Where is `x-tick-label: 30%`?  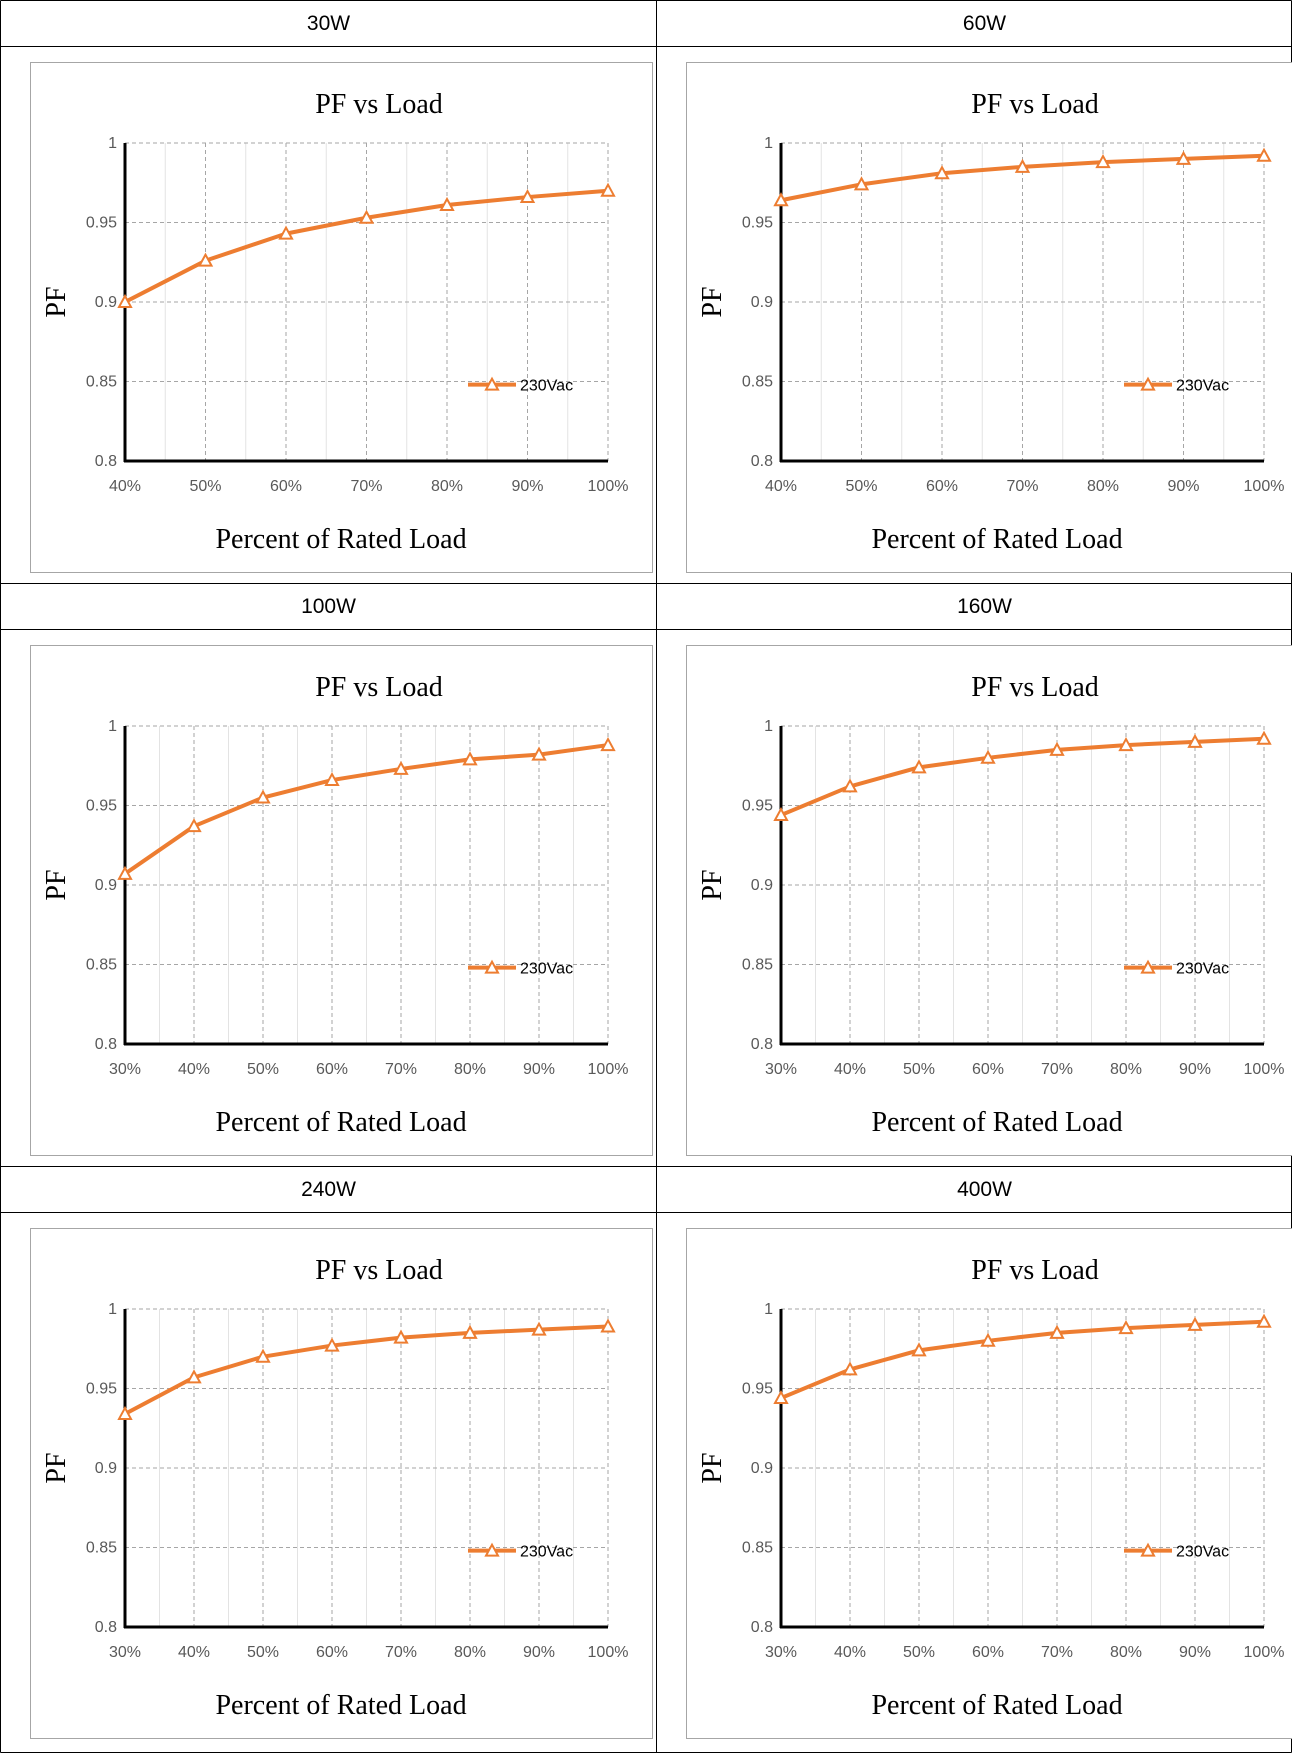 x-tick-label: 30% is located at coordinates (781, 1652).